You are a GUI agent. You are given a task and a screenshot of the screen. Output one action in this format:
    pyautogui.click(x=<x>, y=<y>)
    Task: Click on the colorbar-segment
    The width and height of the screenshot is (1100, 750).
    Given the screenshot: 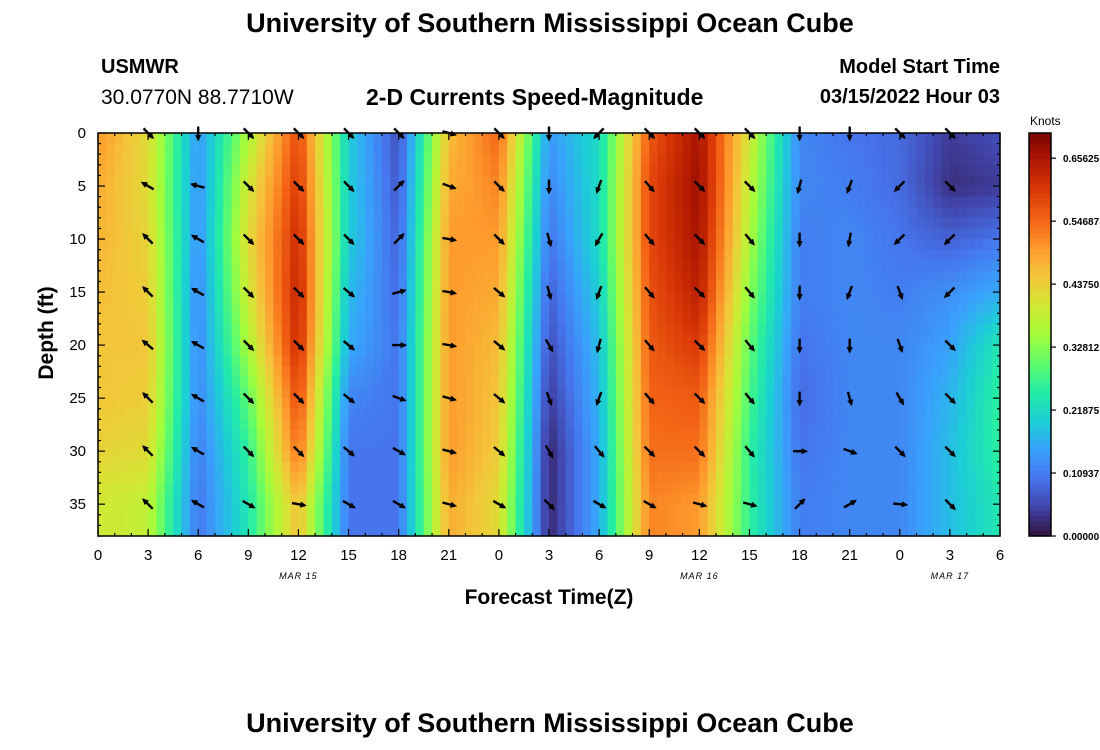 What is the action you would take?
    pyautogui.click(x=1040, y=367)
    